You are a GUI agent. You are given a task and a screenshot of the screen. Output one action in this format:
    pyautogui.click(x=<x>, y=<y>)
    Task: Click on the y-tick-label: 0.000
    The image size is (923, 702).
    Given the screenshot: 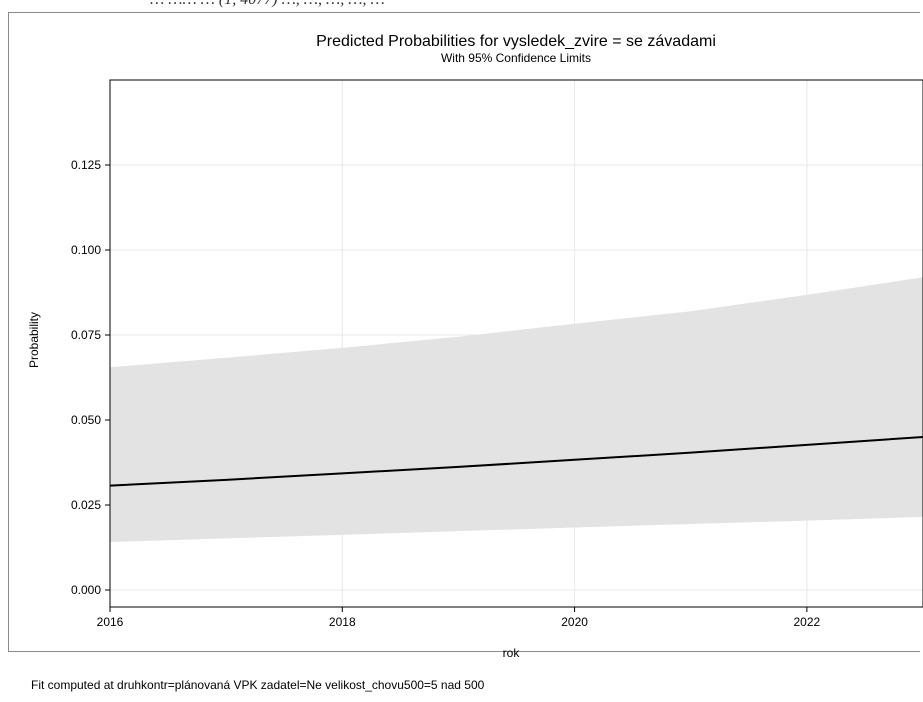 What is the action you would take?
    pyautogui.click(x=86, y=590)
    